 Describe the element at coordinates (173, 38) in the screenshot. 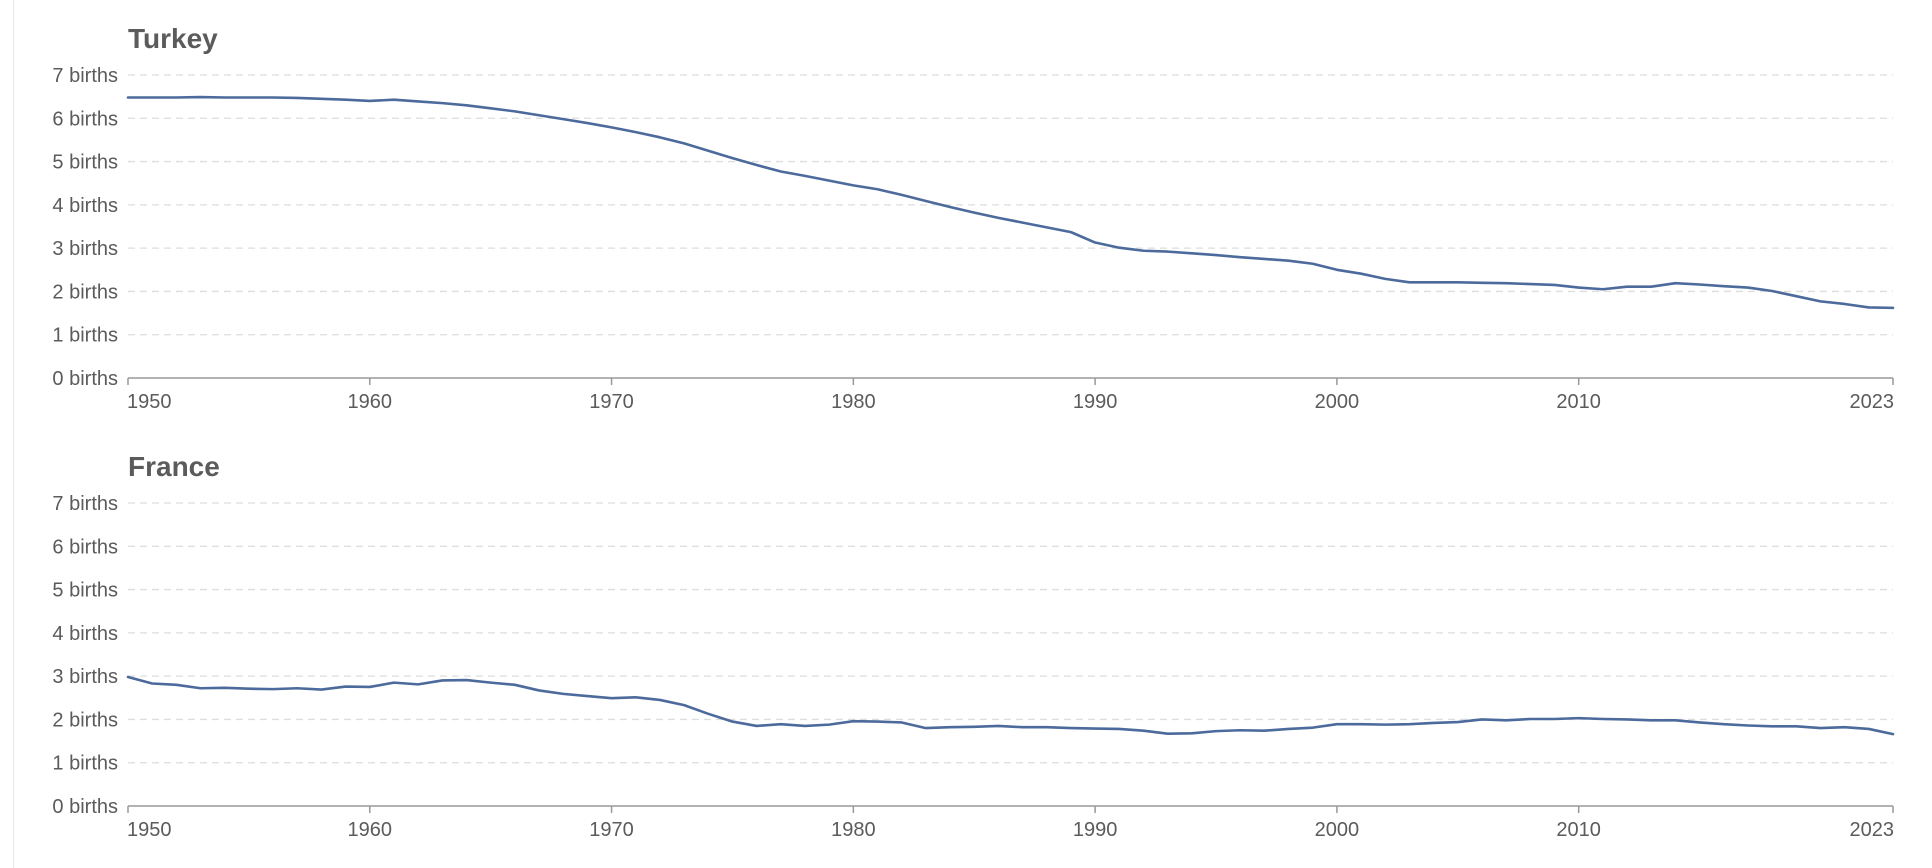

I see `panel-title: Turkey` at that location.